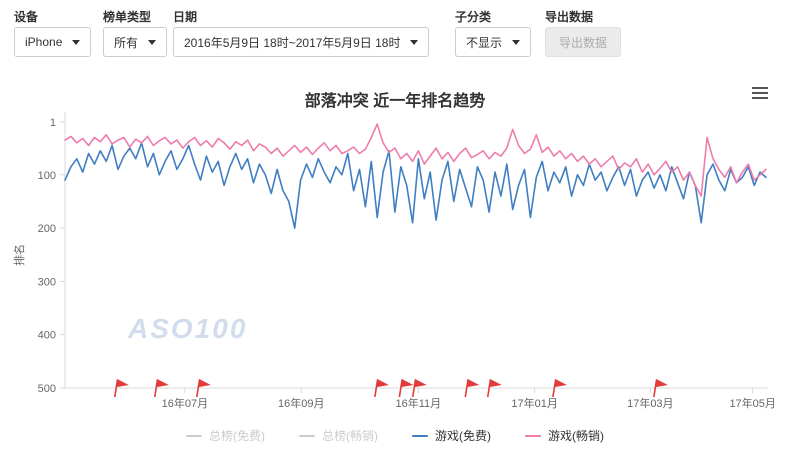 This screenshot has height=461, width=790. I want to click on chart-title: 部落冲突 近一年排名趋势, so click(395, 101).